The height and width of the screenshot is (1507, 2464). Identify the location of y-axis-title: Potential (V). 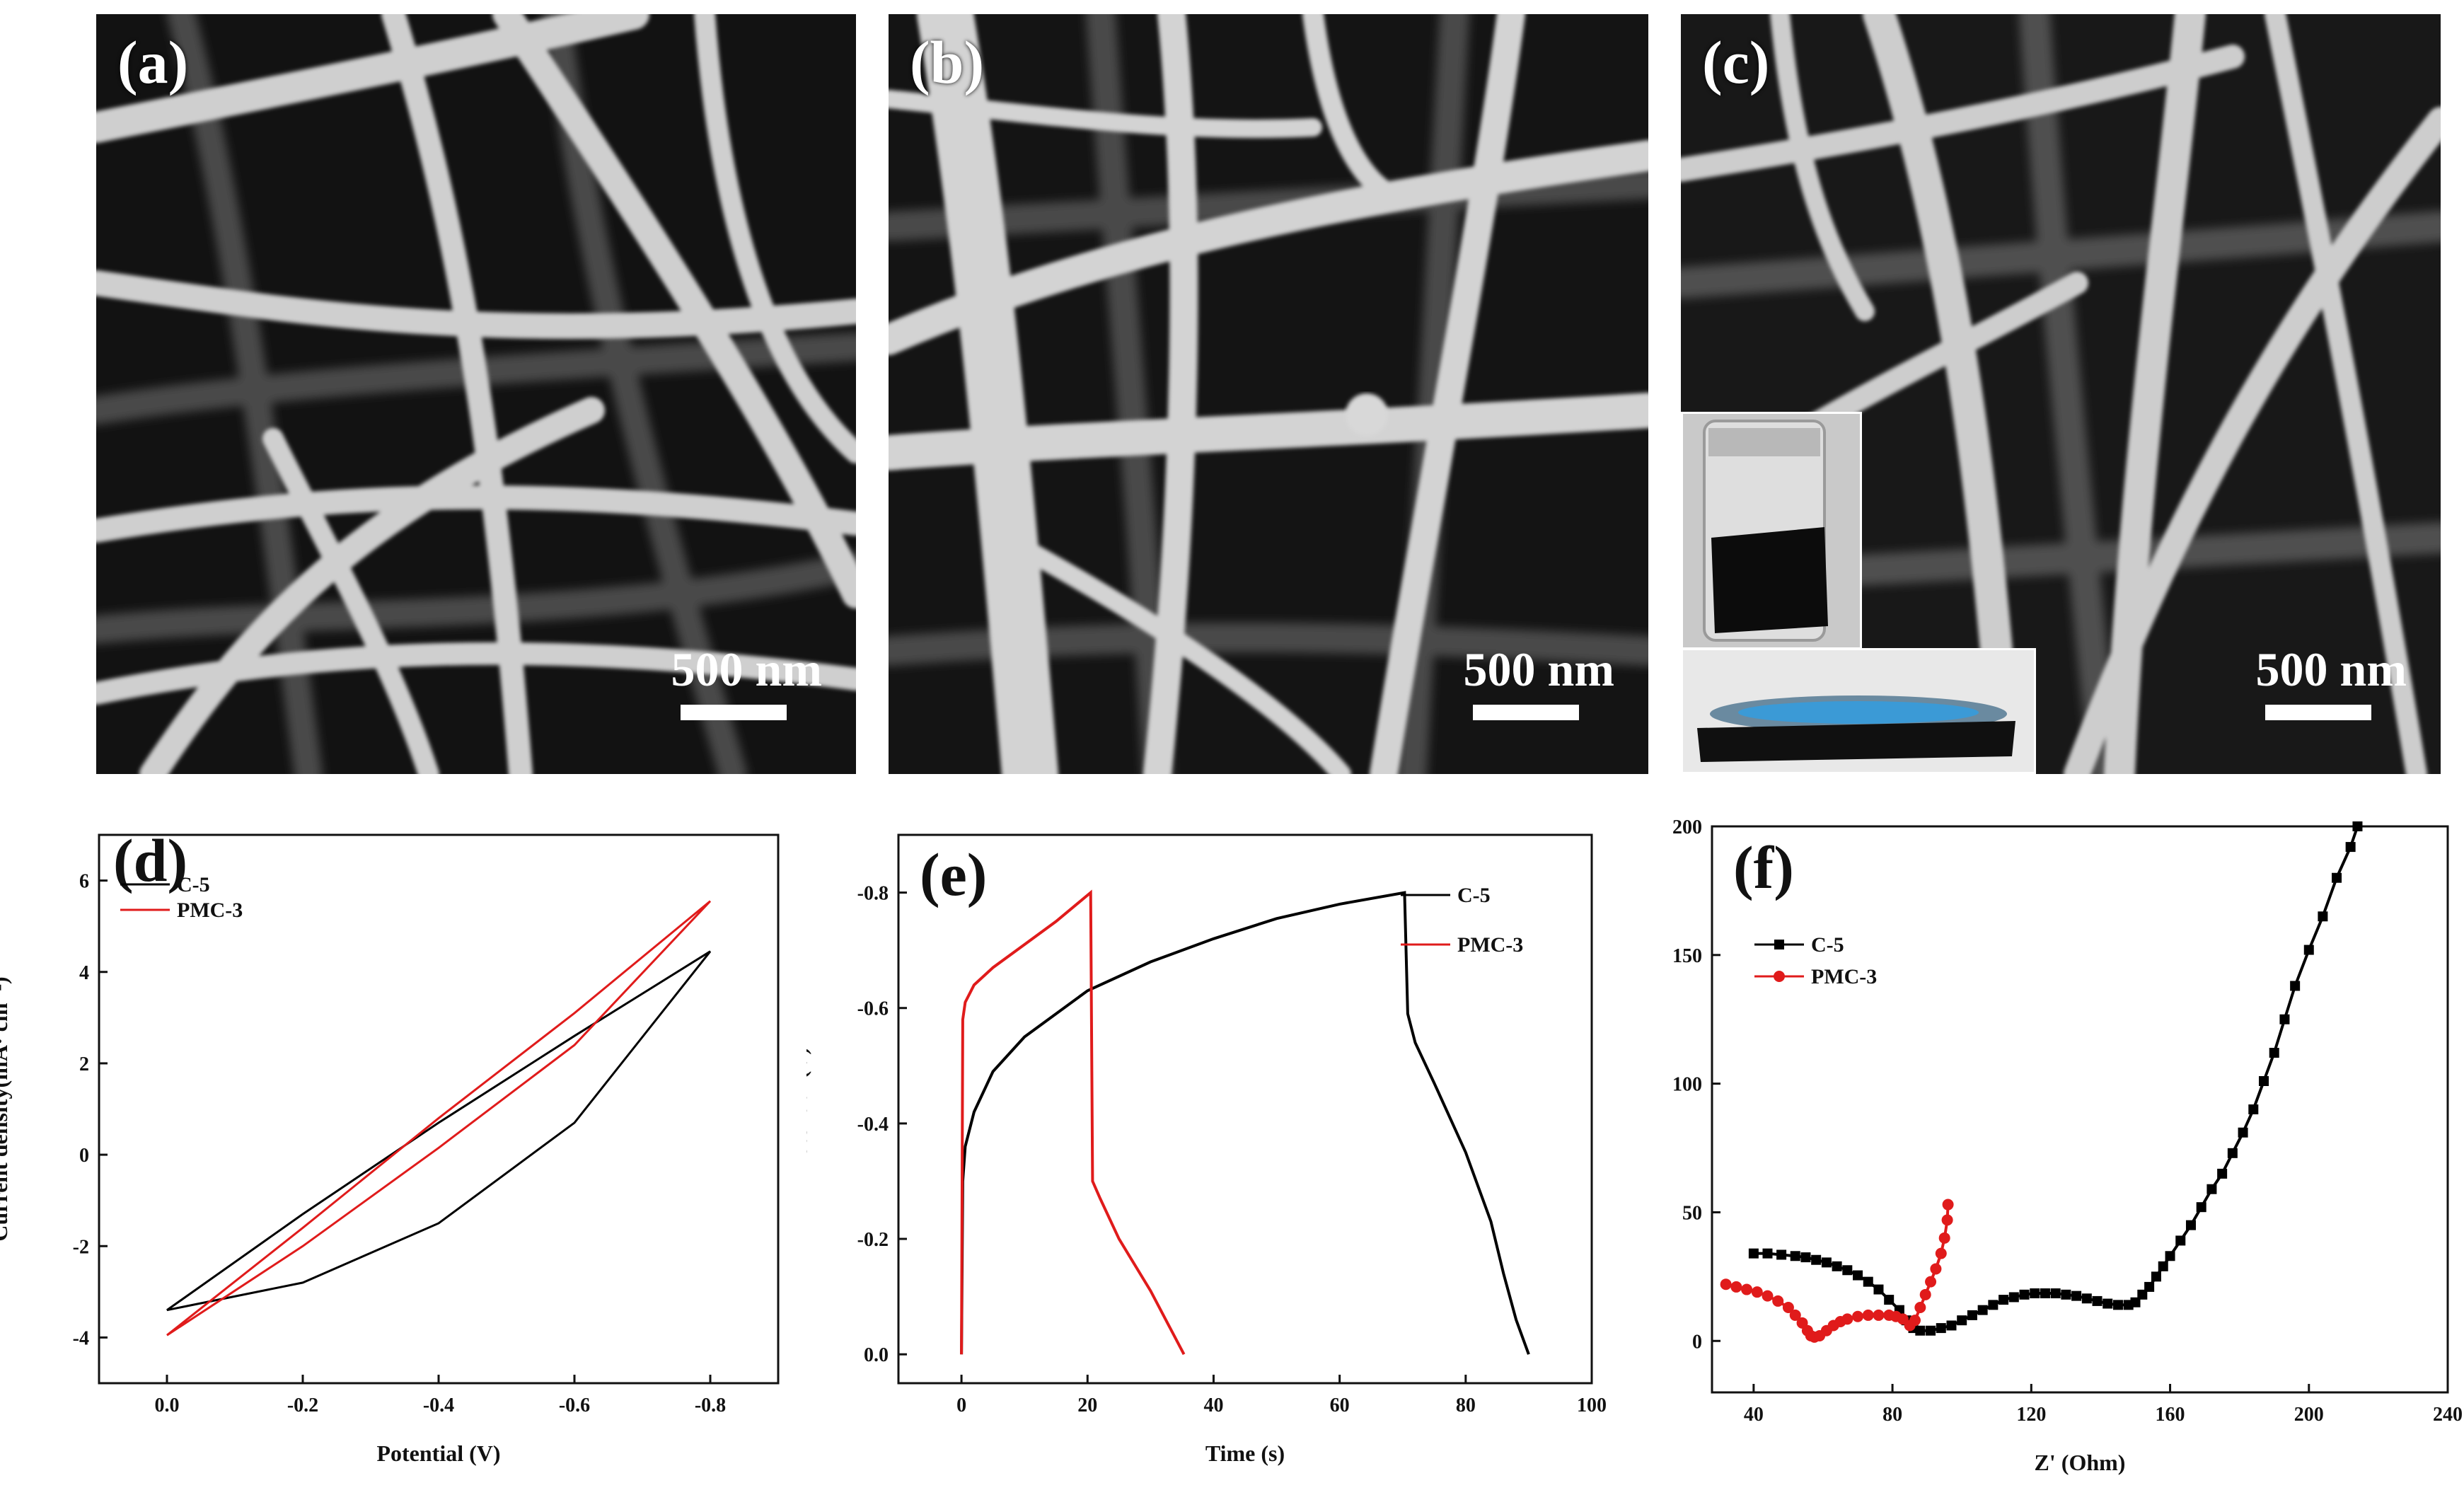
(808, 1109).